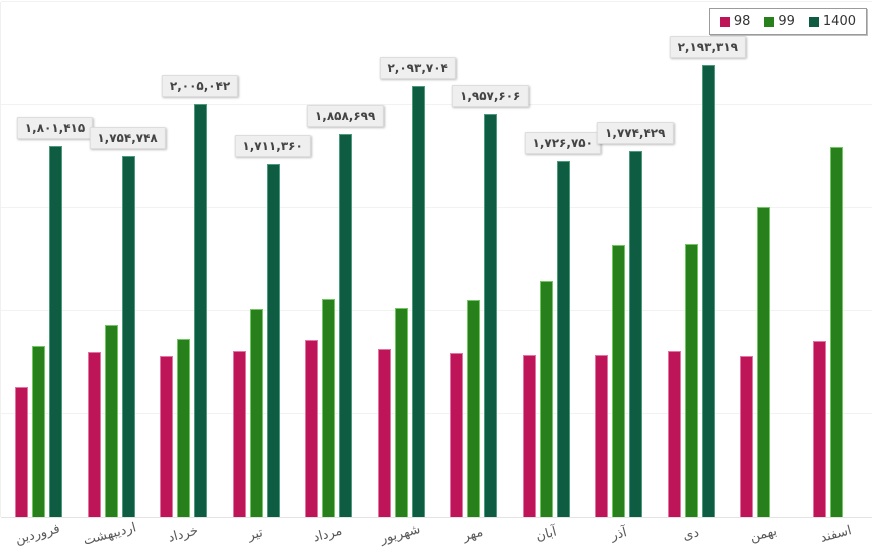 The height and width of the screenshot is (552, 872). I want to click on month-label: اردیبهشت, so click(110, 534).